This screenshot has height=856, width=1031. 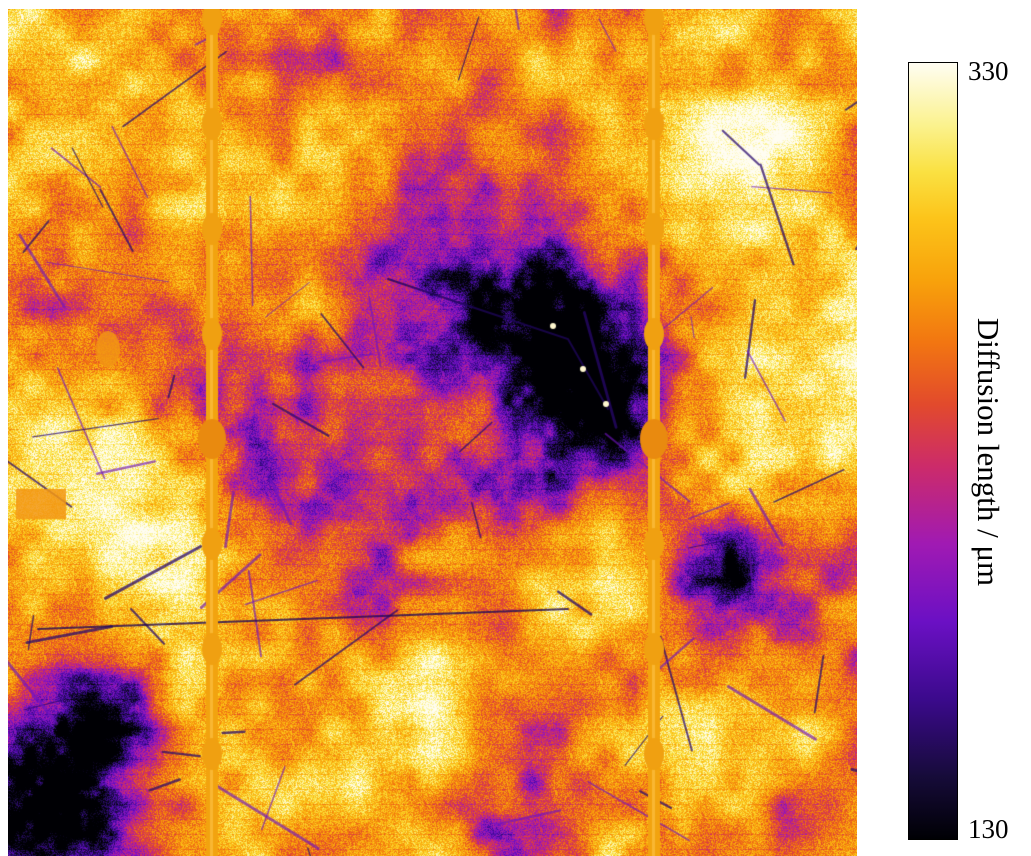 What do you see at coordinates (969, 451) in the screenshot?
I see `colorbar-legend: 330 130 Diffusion length / μm` at bounding box center [969, 451].